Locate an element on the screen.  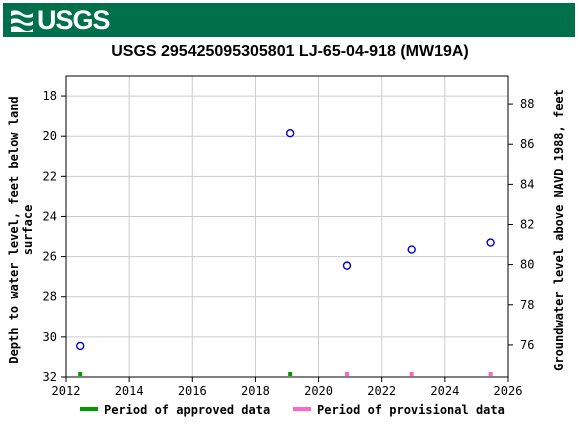
y-left-tick-label: 22 is located at coordinates (50, 176).